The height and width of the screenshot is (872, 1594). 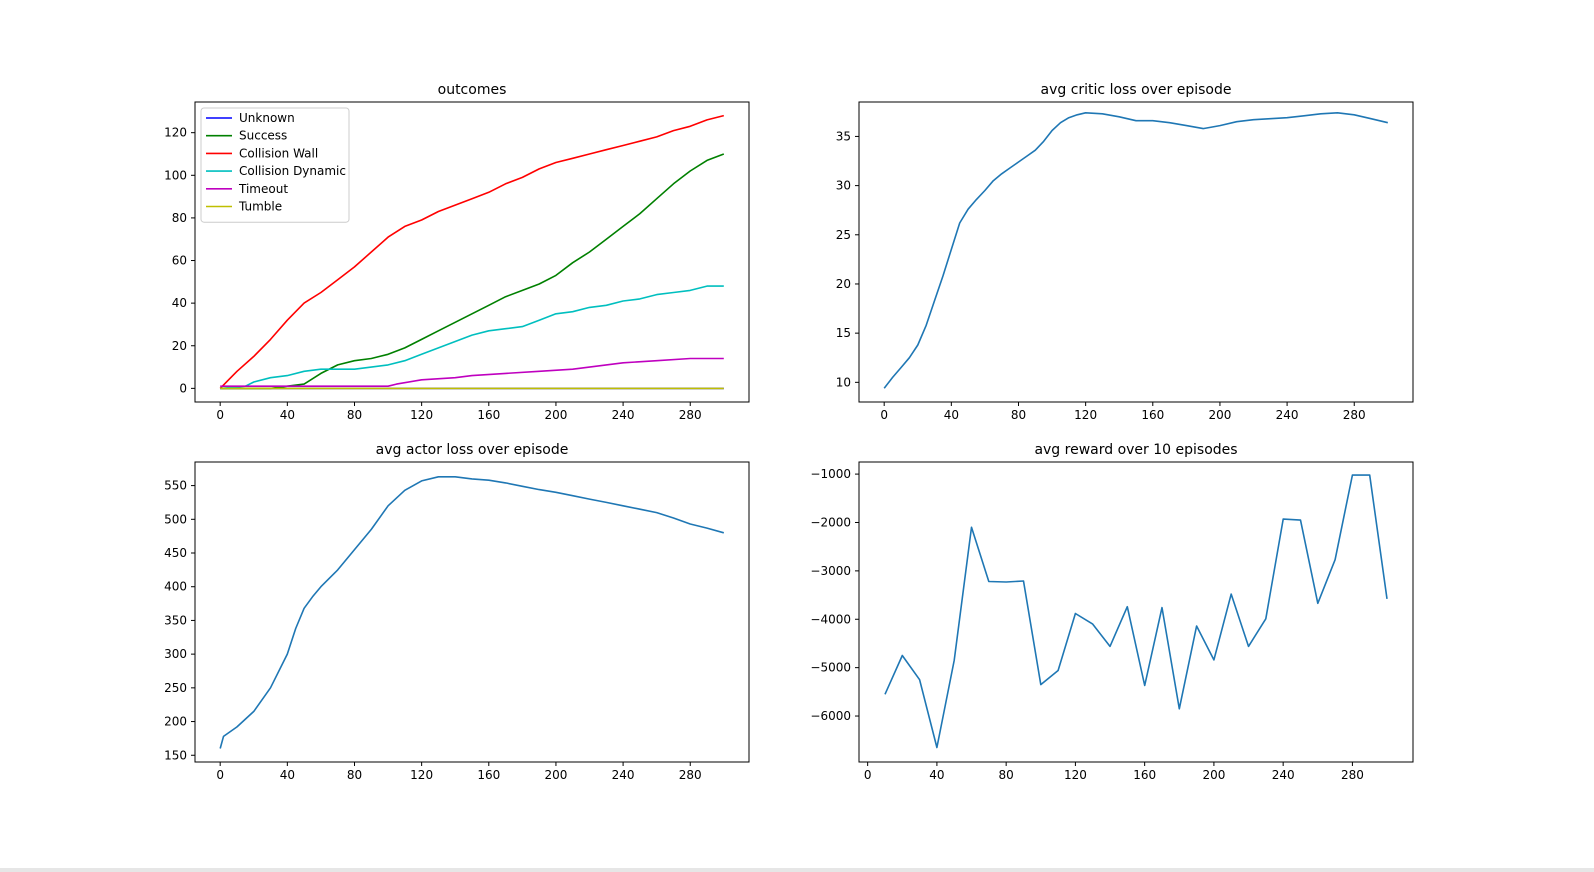 I want to click on legend-label: Timeout, so click(x=263, y=189).